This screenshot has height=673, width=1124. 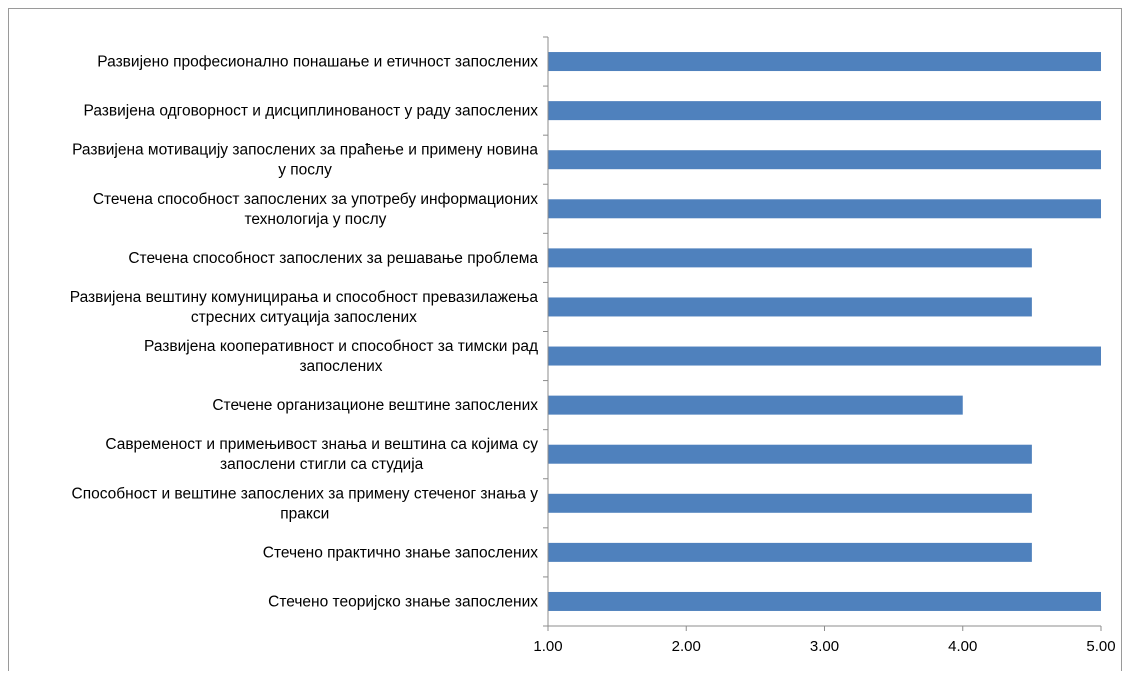 What do you see at coordinates (1100, 646) in the screenshot?
I see `x-tick-label: 5.00` at bounding box center [1100, 646].